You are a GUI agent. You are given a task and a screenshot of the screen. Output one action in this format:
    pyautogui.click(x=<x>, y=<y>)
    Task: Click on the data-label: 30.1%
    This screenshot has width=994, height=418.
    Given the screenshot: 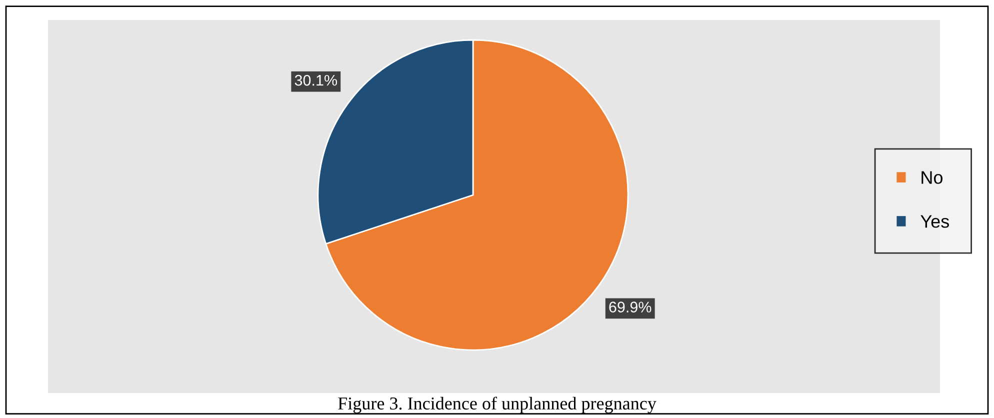 What is the action you would take?
    pyautogui.click(x=316, y=80)
    